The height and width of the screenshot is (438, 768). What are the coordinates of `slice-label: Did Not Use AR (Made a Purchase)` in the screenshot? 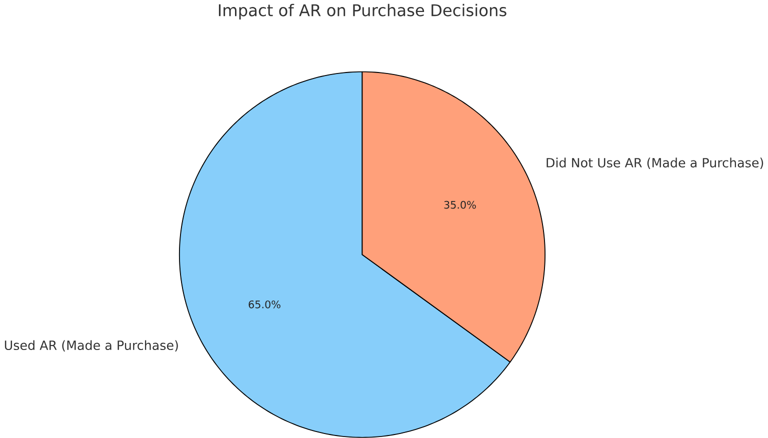 It's located at (655, 164).